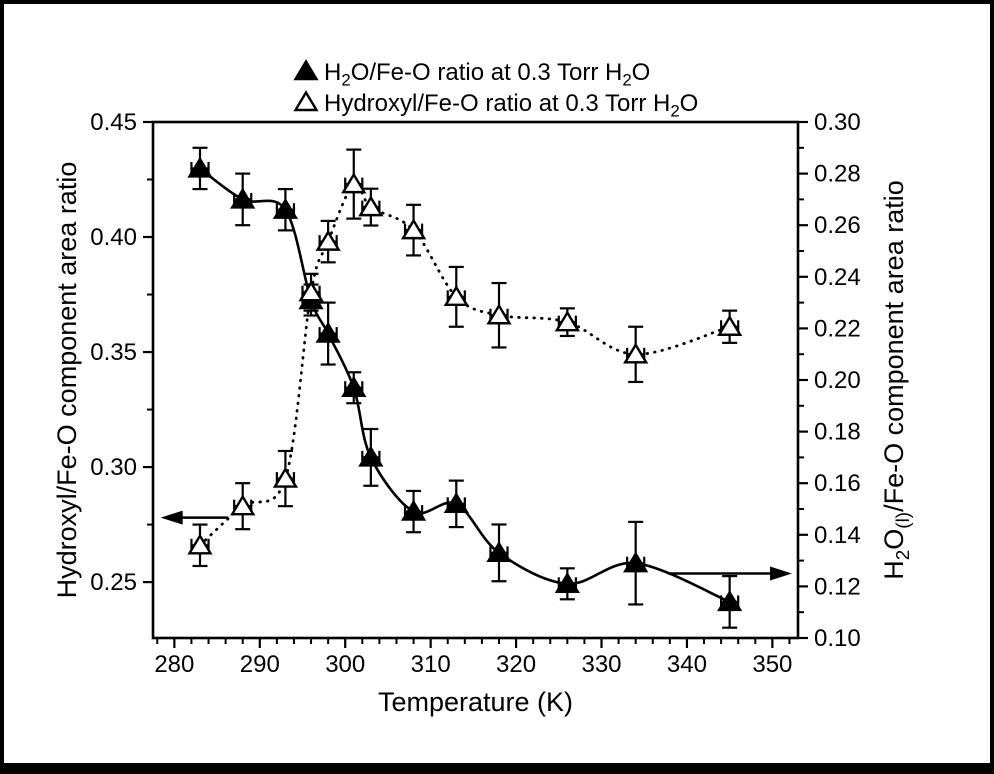 This screenshot has height=774, width=994. What do you see at coordinates (837, 535) in the screenshot?
I see `y-right-tick-label: 0.14` at bounding box center [837, 535].